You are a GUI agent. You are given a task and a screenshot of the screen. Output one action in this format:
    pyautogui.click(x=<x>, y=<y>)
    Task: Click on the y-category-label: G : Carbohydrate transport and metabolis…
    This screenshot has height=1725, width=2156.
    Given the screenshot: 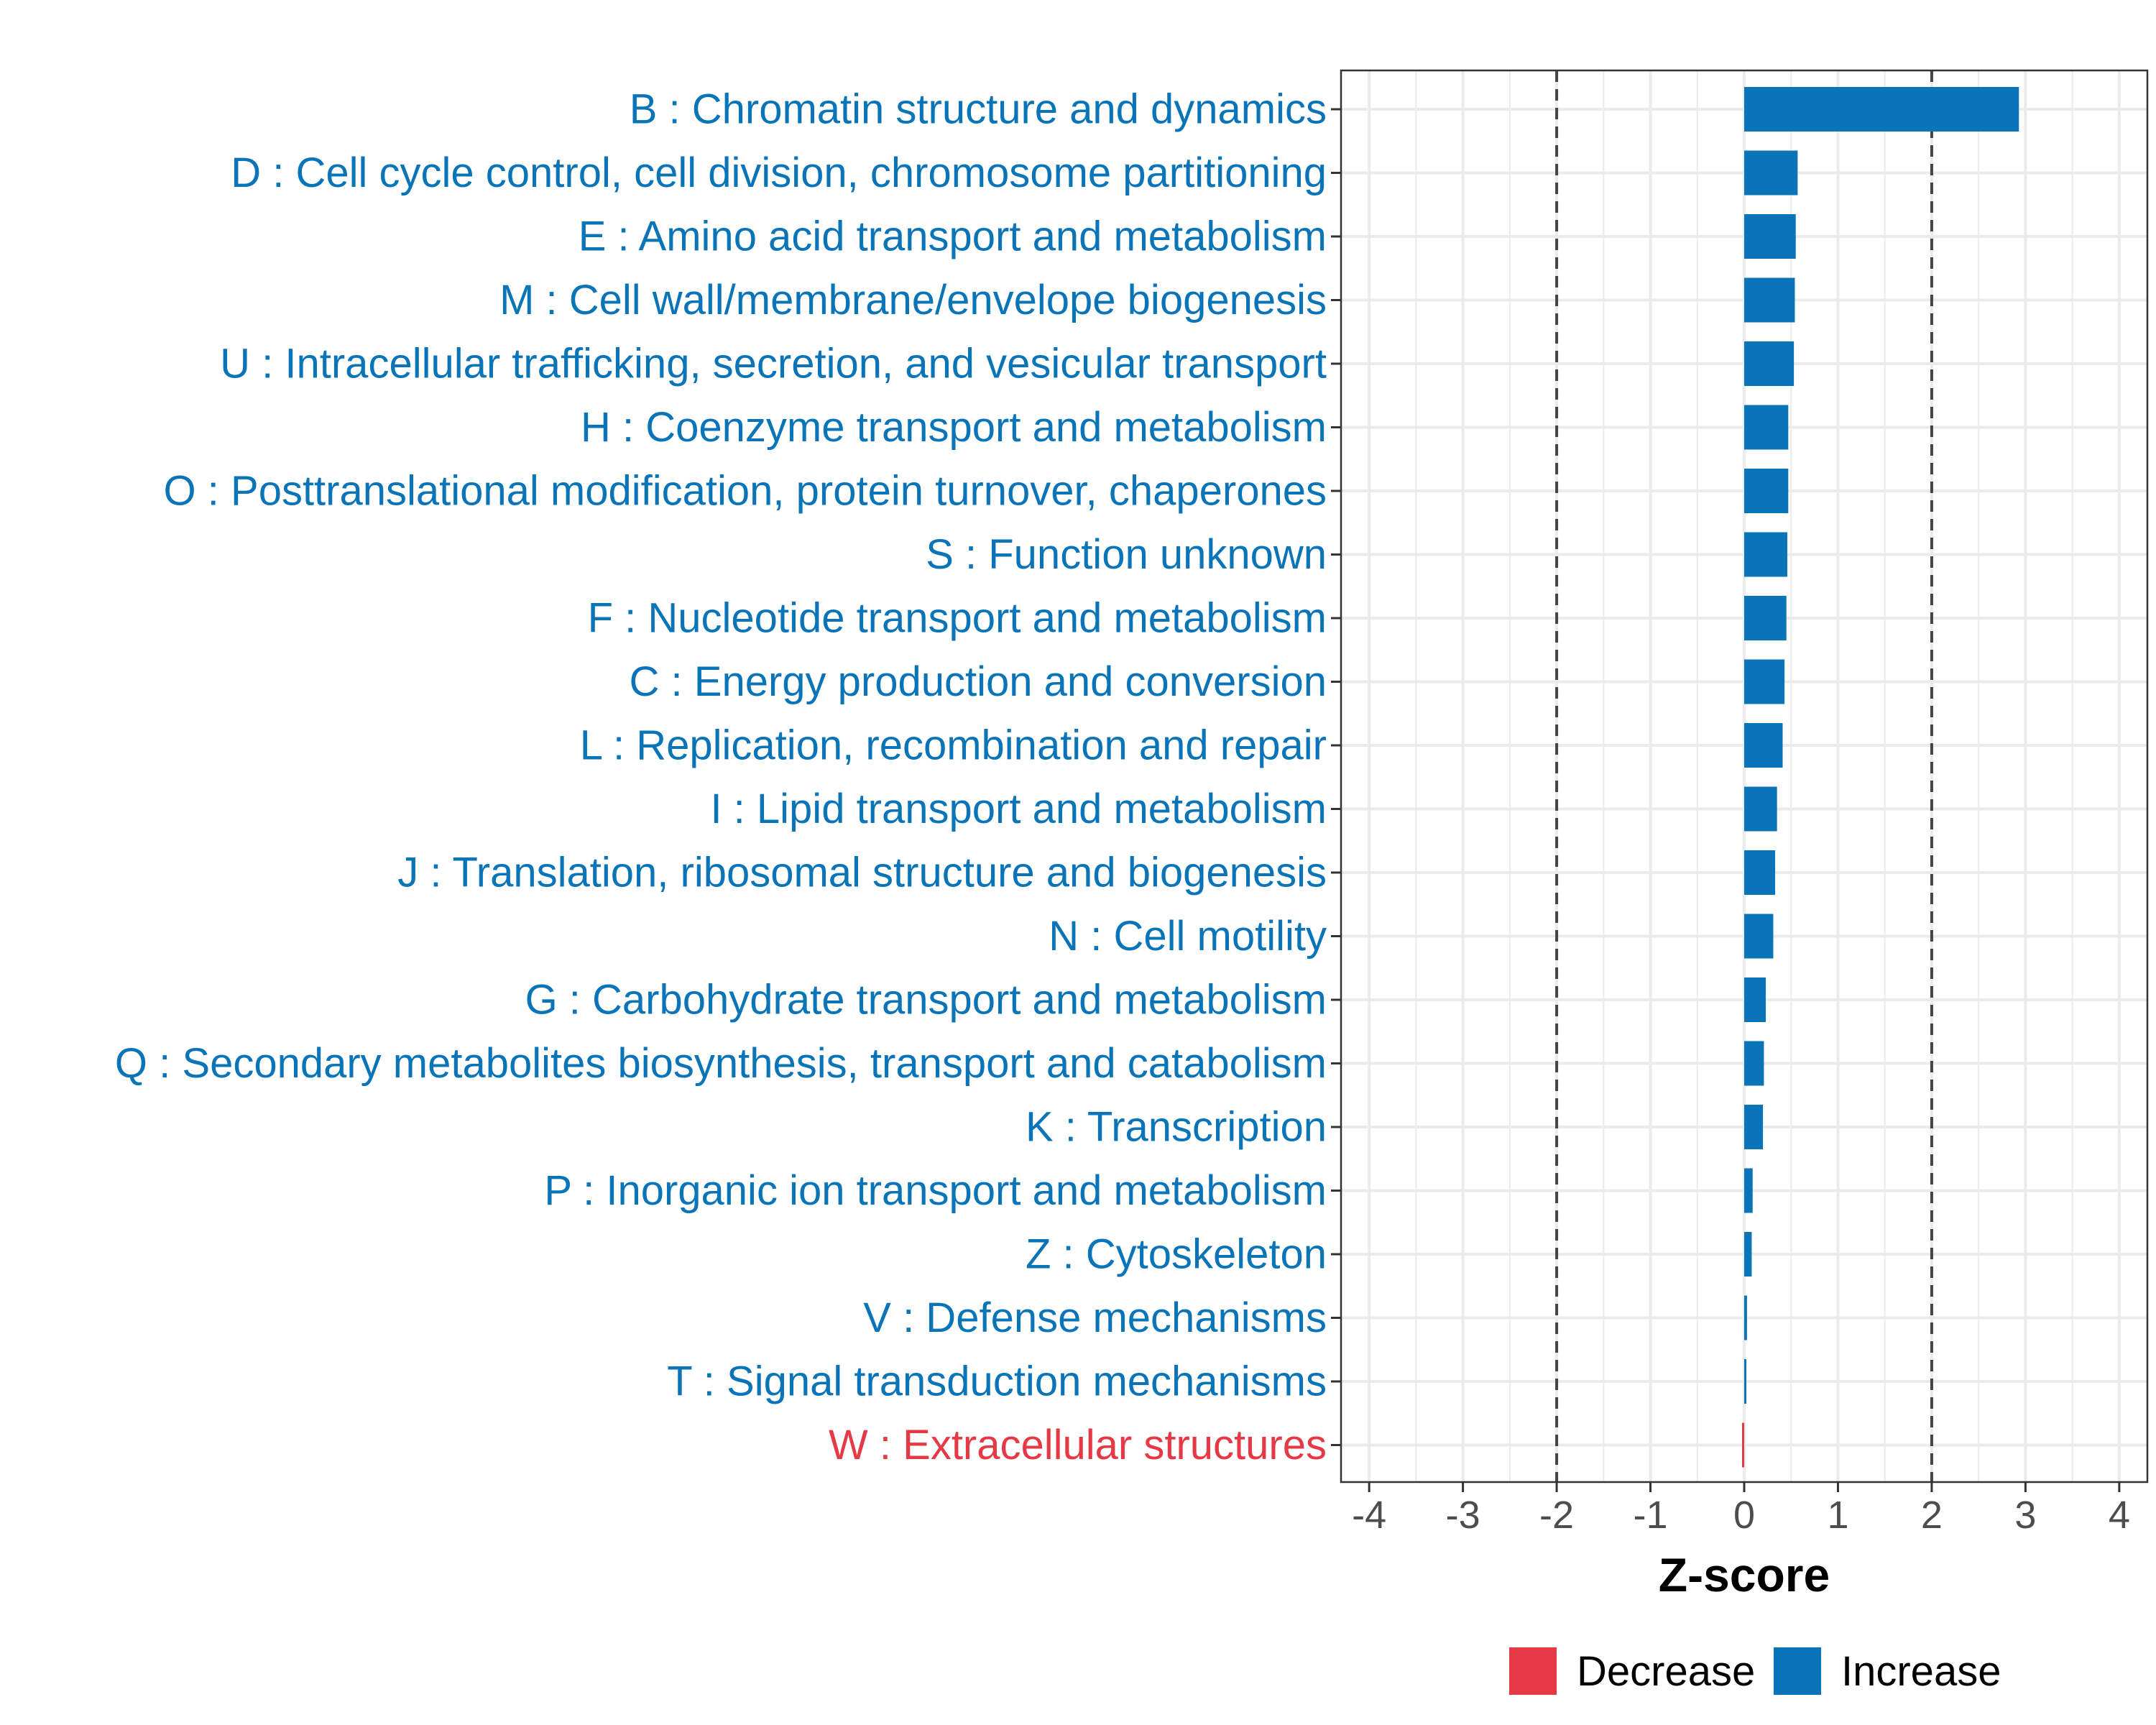 What is the action you would take?
    pyautogui.click(x=926, y=1000)
    